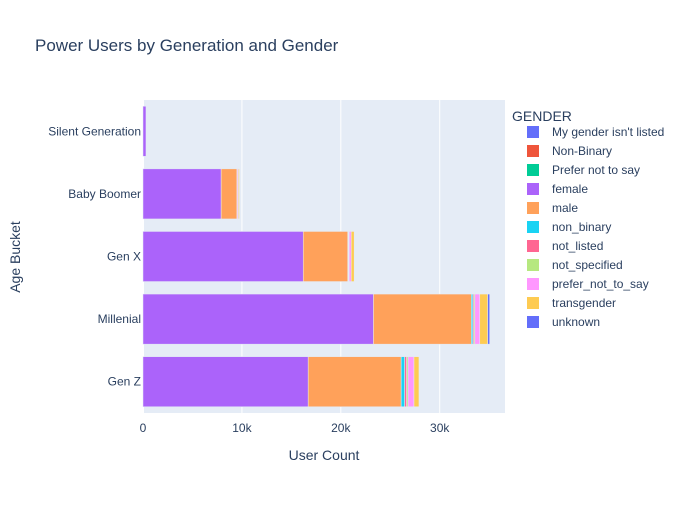 Image resolution: width=700 pixels, height=505 pixels. Describe the element at coordinates (587, 265) in the screenshot. I see `legend-label: not_specified` at that location.